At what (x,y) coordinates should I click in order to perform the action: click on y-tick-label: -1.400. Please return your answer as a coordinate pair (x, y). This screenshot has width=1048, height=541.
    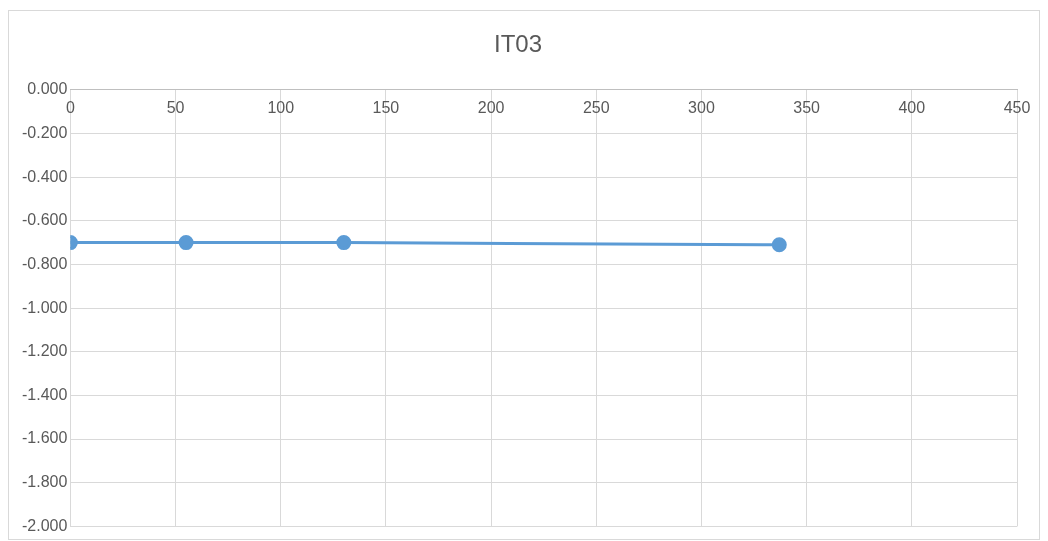
    Looking at the image, I should click on (44, 394).